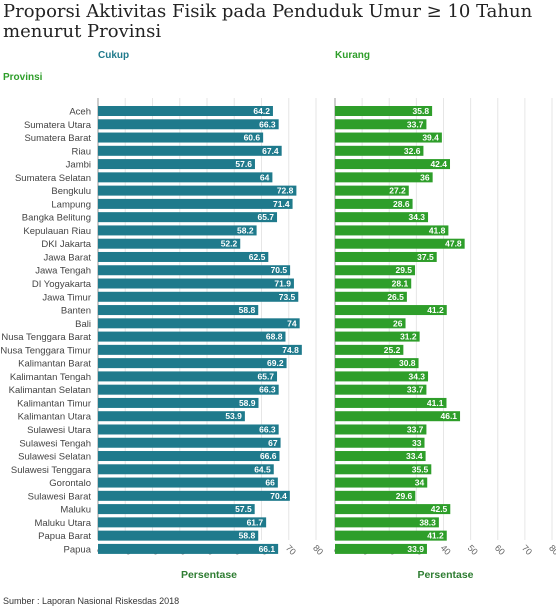 This screenshot has width=556, height=609. I want to click on data-label-kurang: 25.2, so click(392, 350).